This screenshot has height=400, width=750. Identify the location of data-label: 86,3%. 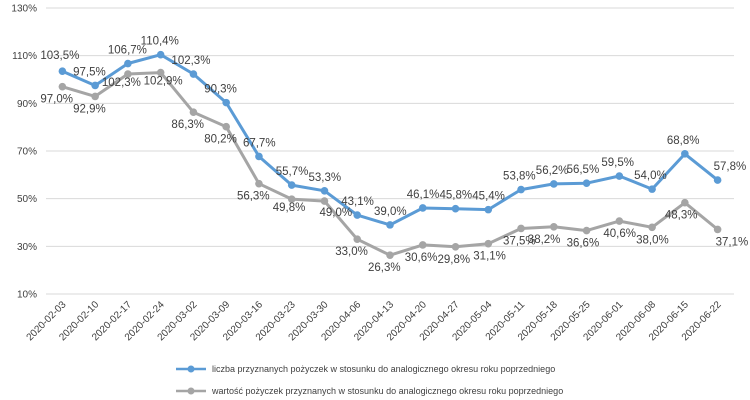
(187, 125).